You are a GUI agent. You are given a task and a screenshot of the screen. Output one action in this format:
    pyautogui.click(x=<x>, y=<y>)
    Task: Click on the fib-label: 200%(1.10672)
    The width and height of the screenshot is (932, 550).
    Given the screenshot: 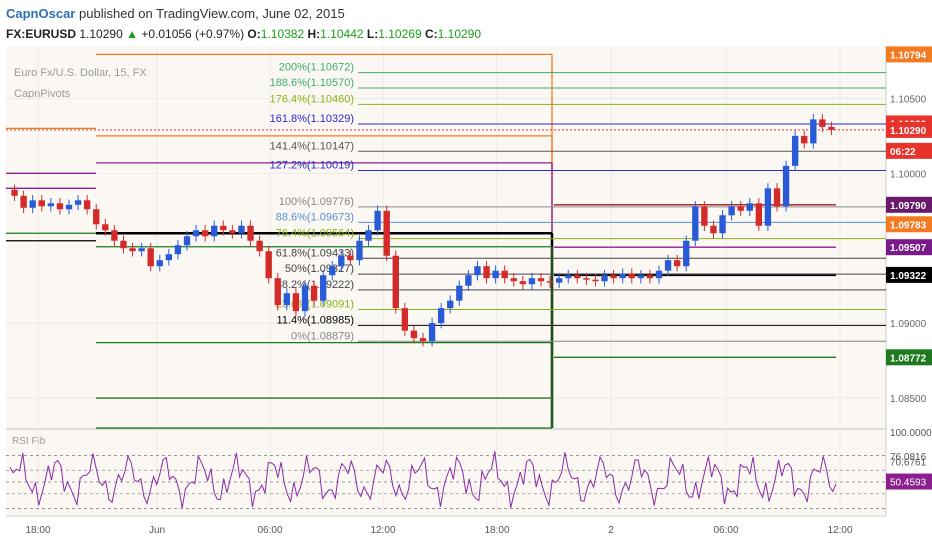 What is the action you would take?
    pyautogui.click(x=316, y=68)
    